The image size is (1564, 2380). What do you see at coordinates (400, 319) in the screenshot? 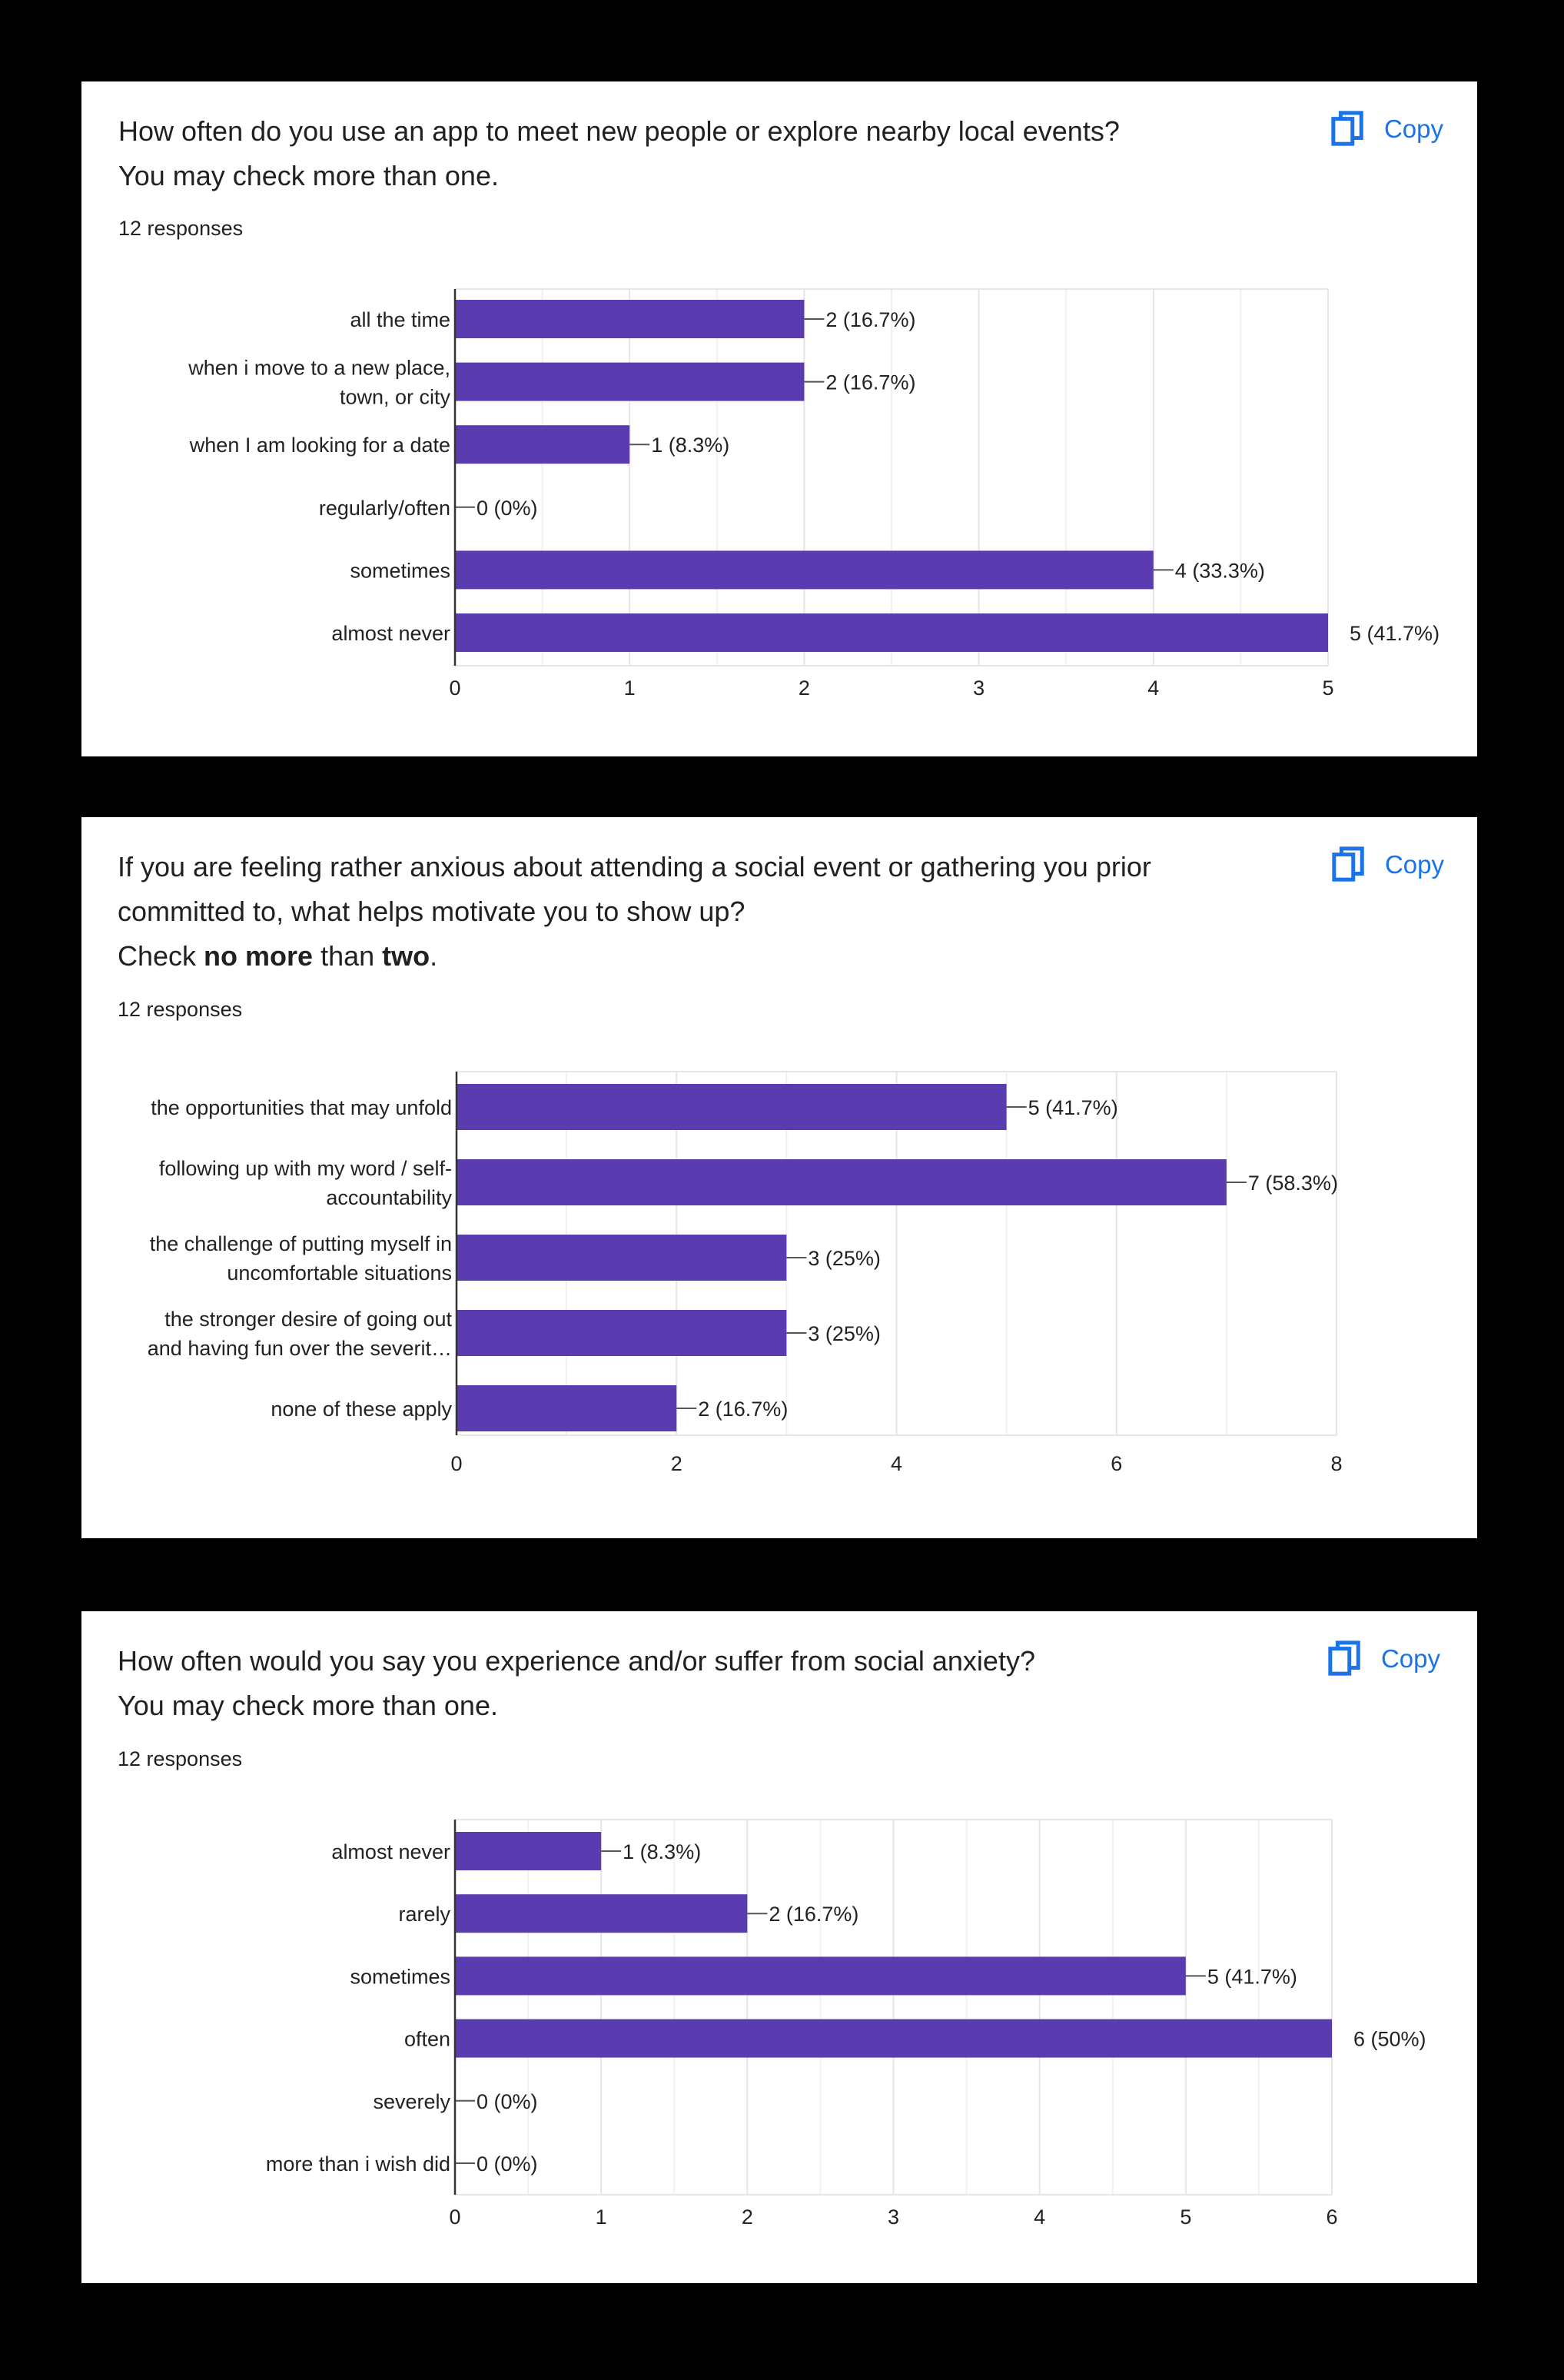
I see `category-label: all the time` at bounding box center [400, 319].